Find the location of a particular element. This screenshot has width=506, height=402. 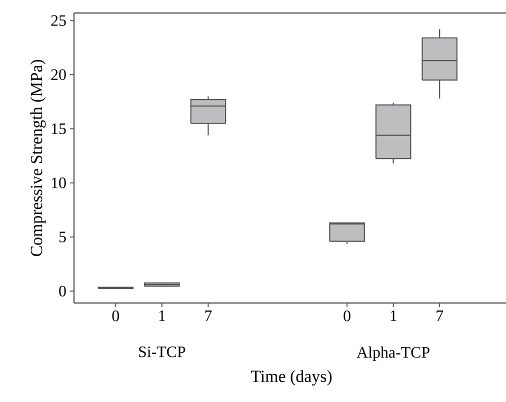

text: Alpha-TCP is located at coordinates (393, 353).